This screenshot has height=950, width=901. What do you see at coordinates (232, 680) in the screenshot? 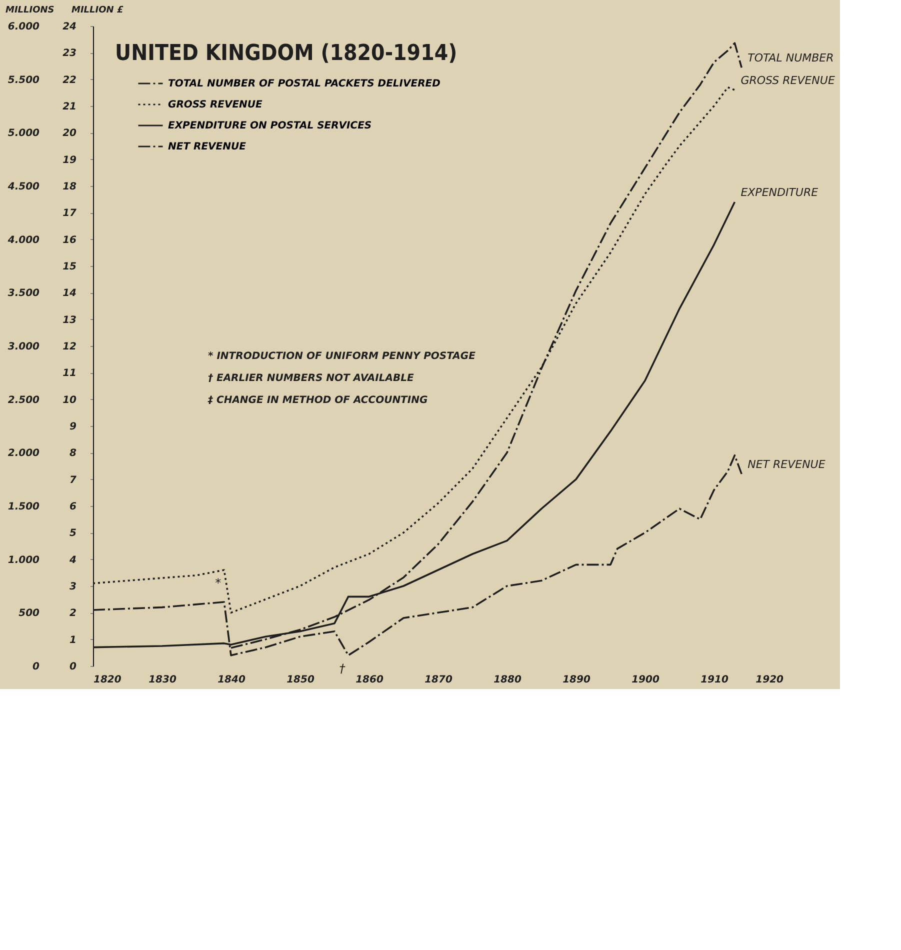
I see `x-tick-label: 1840` at bounding box center [232, 680].